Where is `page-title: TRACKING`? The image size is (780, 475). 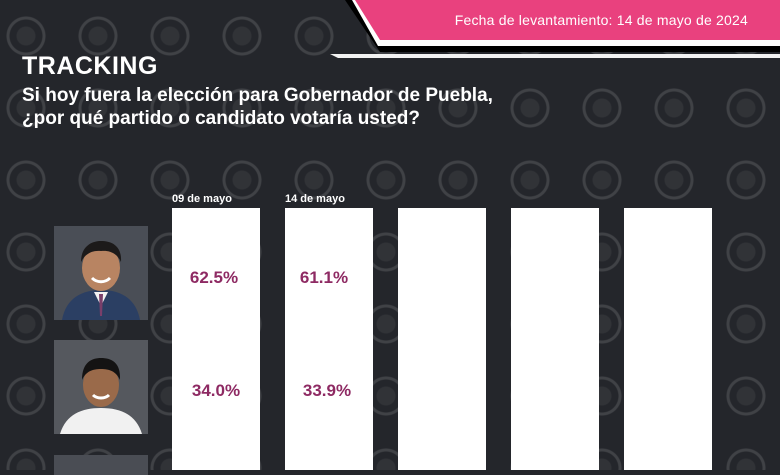
page-title: TRACKING is located at coordinates (90, 66).